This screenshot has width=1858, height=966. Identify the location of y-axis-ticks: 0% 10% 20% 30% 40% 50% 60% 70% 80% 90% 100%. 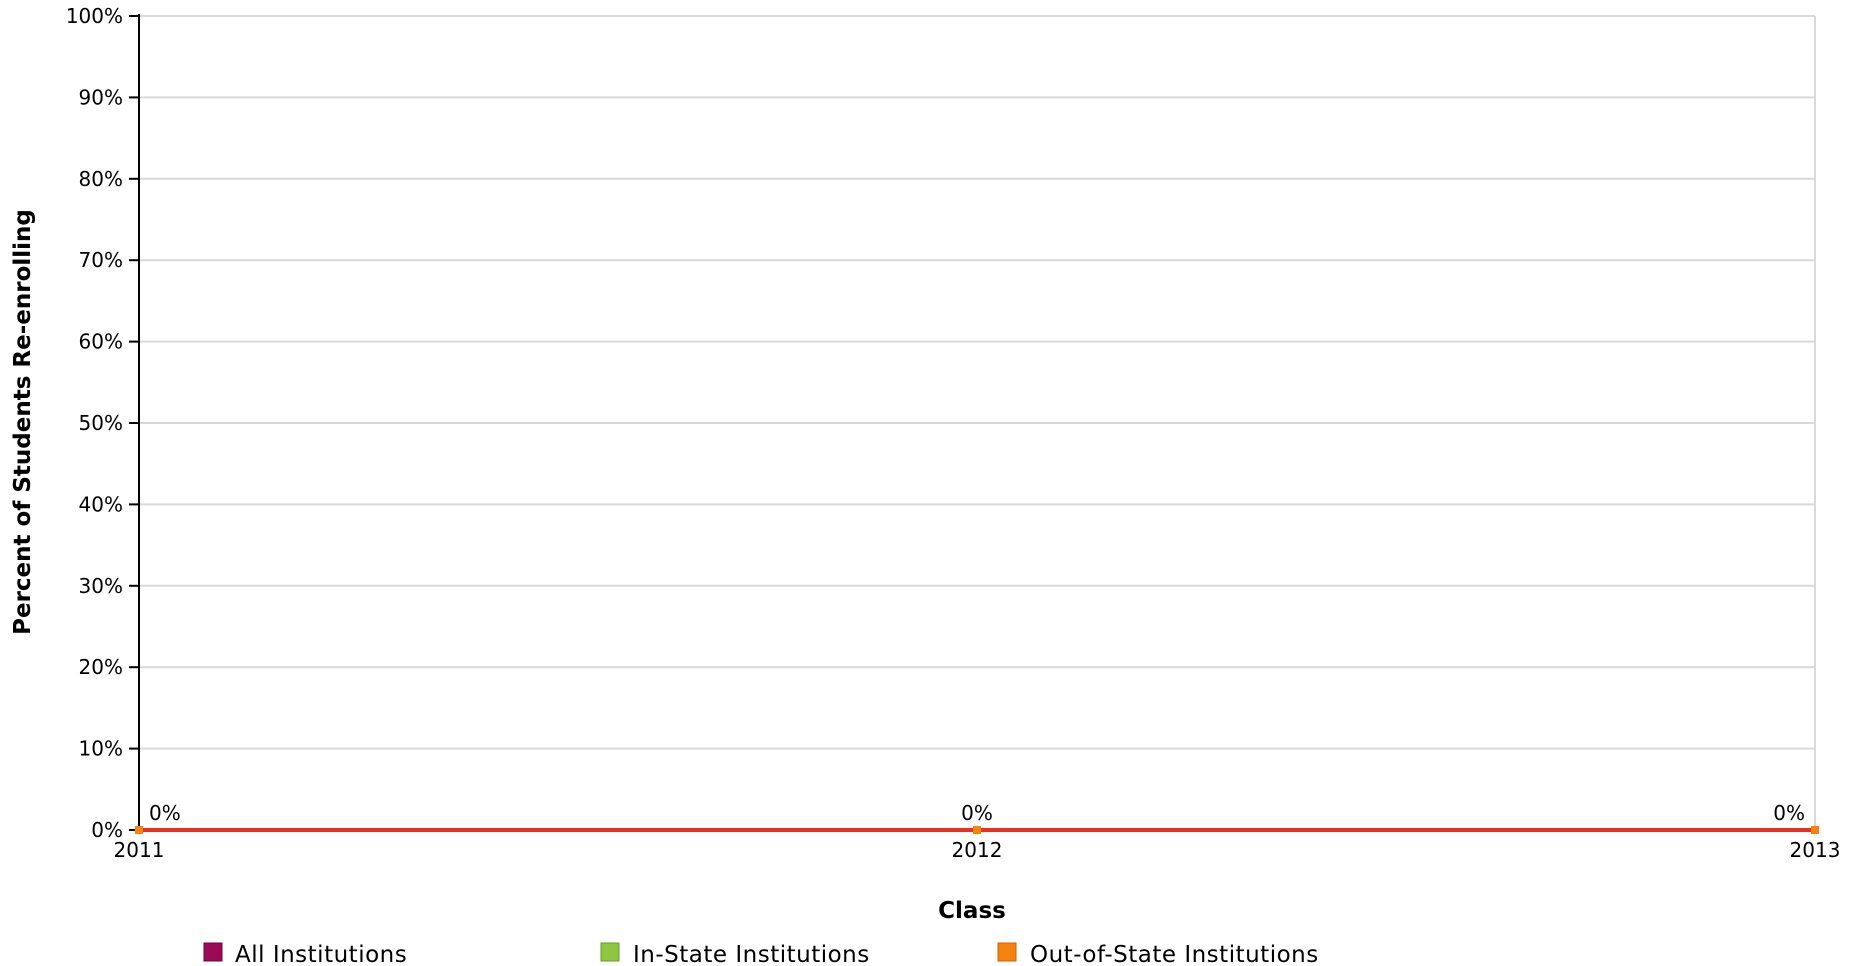
(102, 423).